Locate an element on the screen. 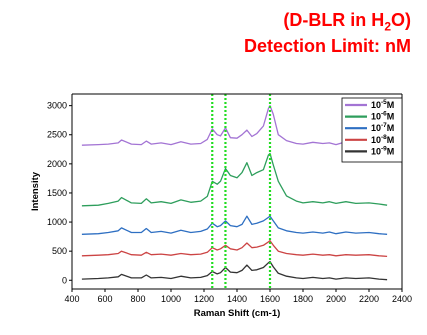 This screenshot has width=427, height=335. series-line-neg8 is located at coordinates (234, 249).